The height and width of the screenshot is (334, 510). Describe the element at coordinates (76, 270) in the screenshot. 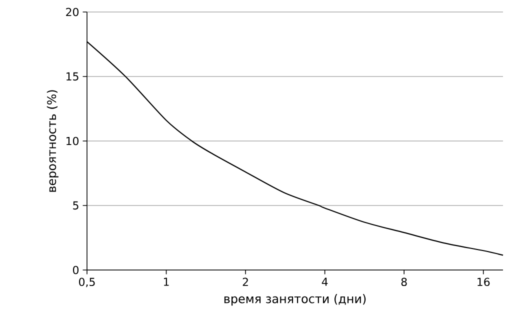

I see `y-tick-label: 0` at that location.